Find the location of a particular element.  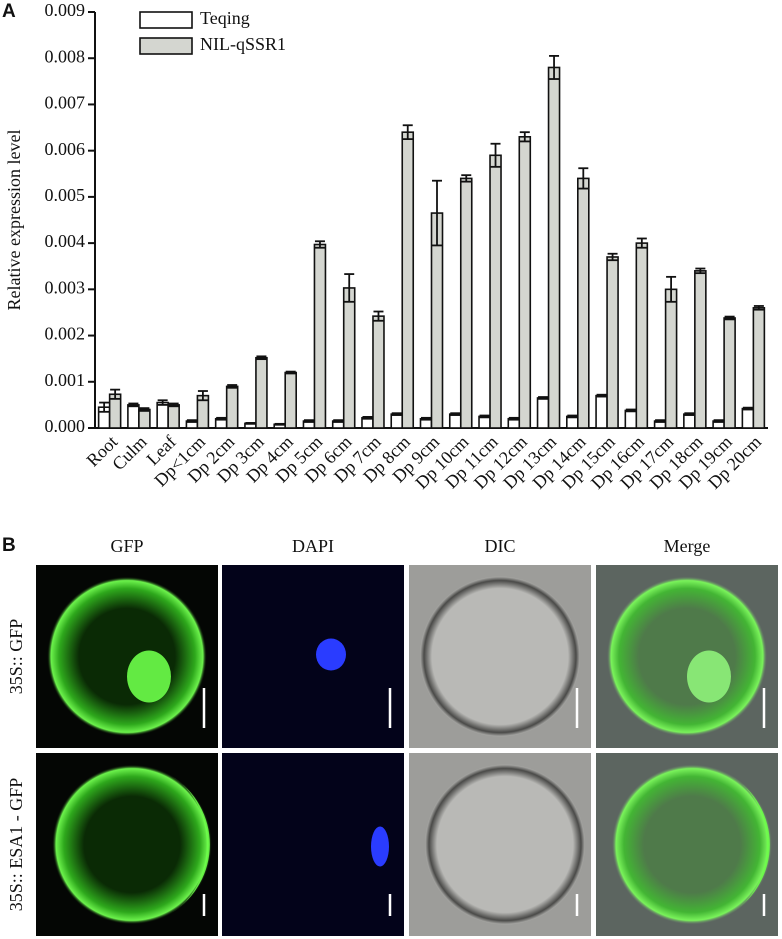

row-label: 35S:: ESA1 - GFP is located at coordinates (16, 845).